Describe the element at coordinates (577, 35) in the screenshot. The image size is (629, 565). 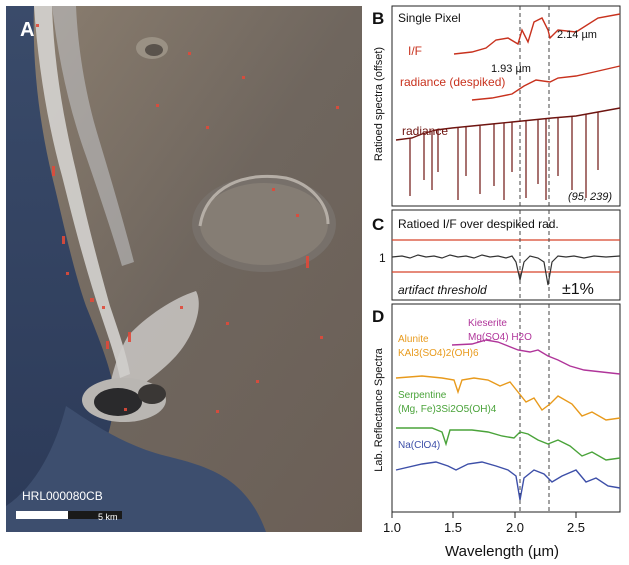
I see `band-label-2-14: 2.14 µm` at that location.